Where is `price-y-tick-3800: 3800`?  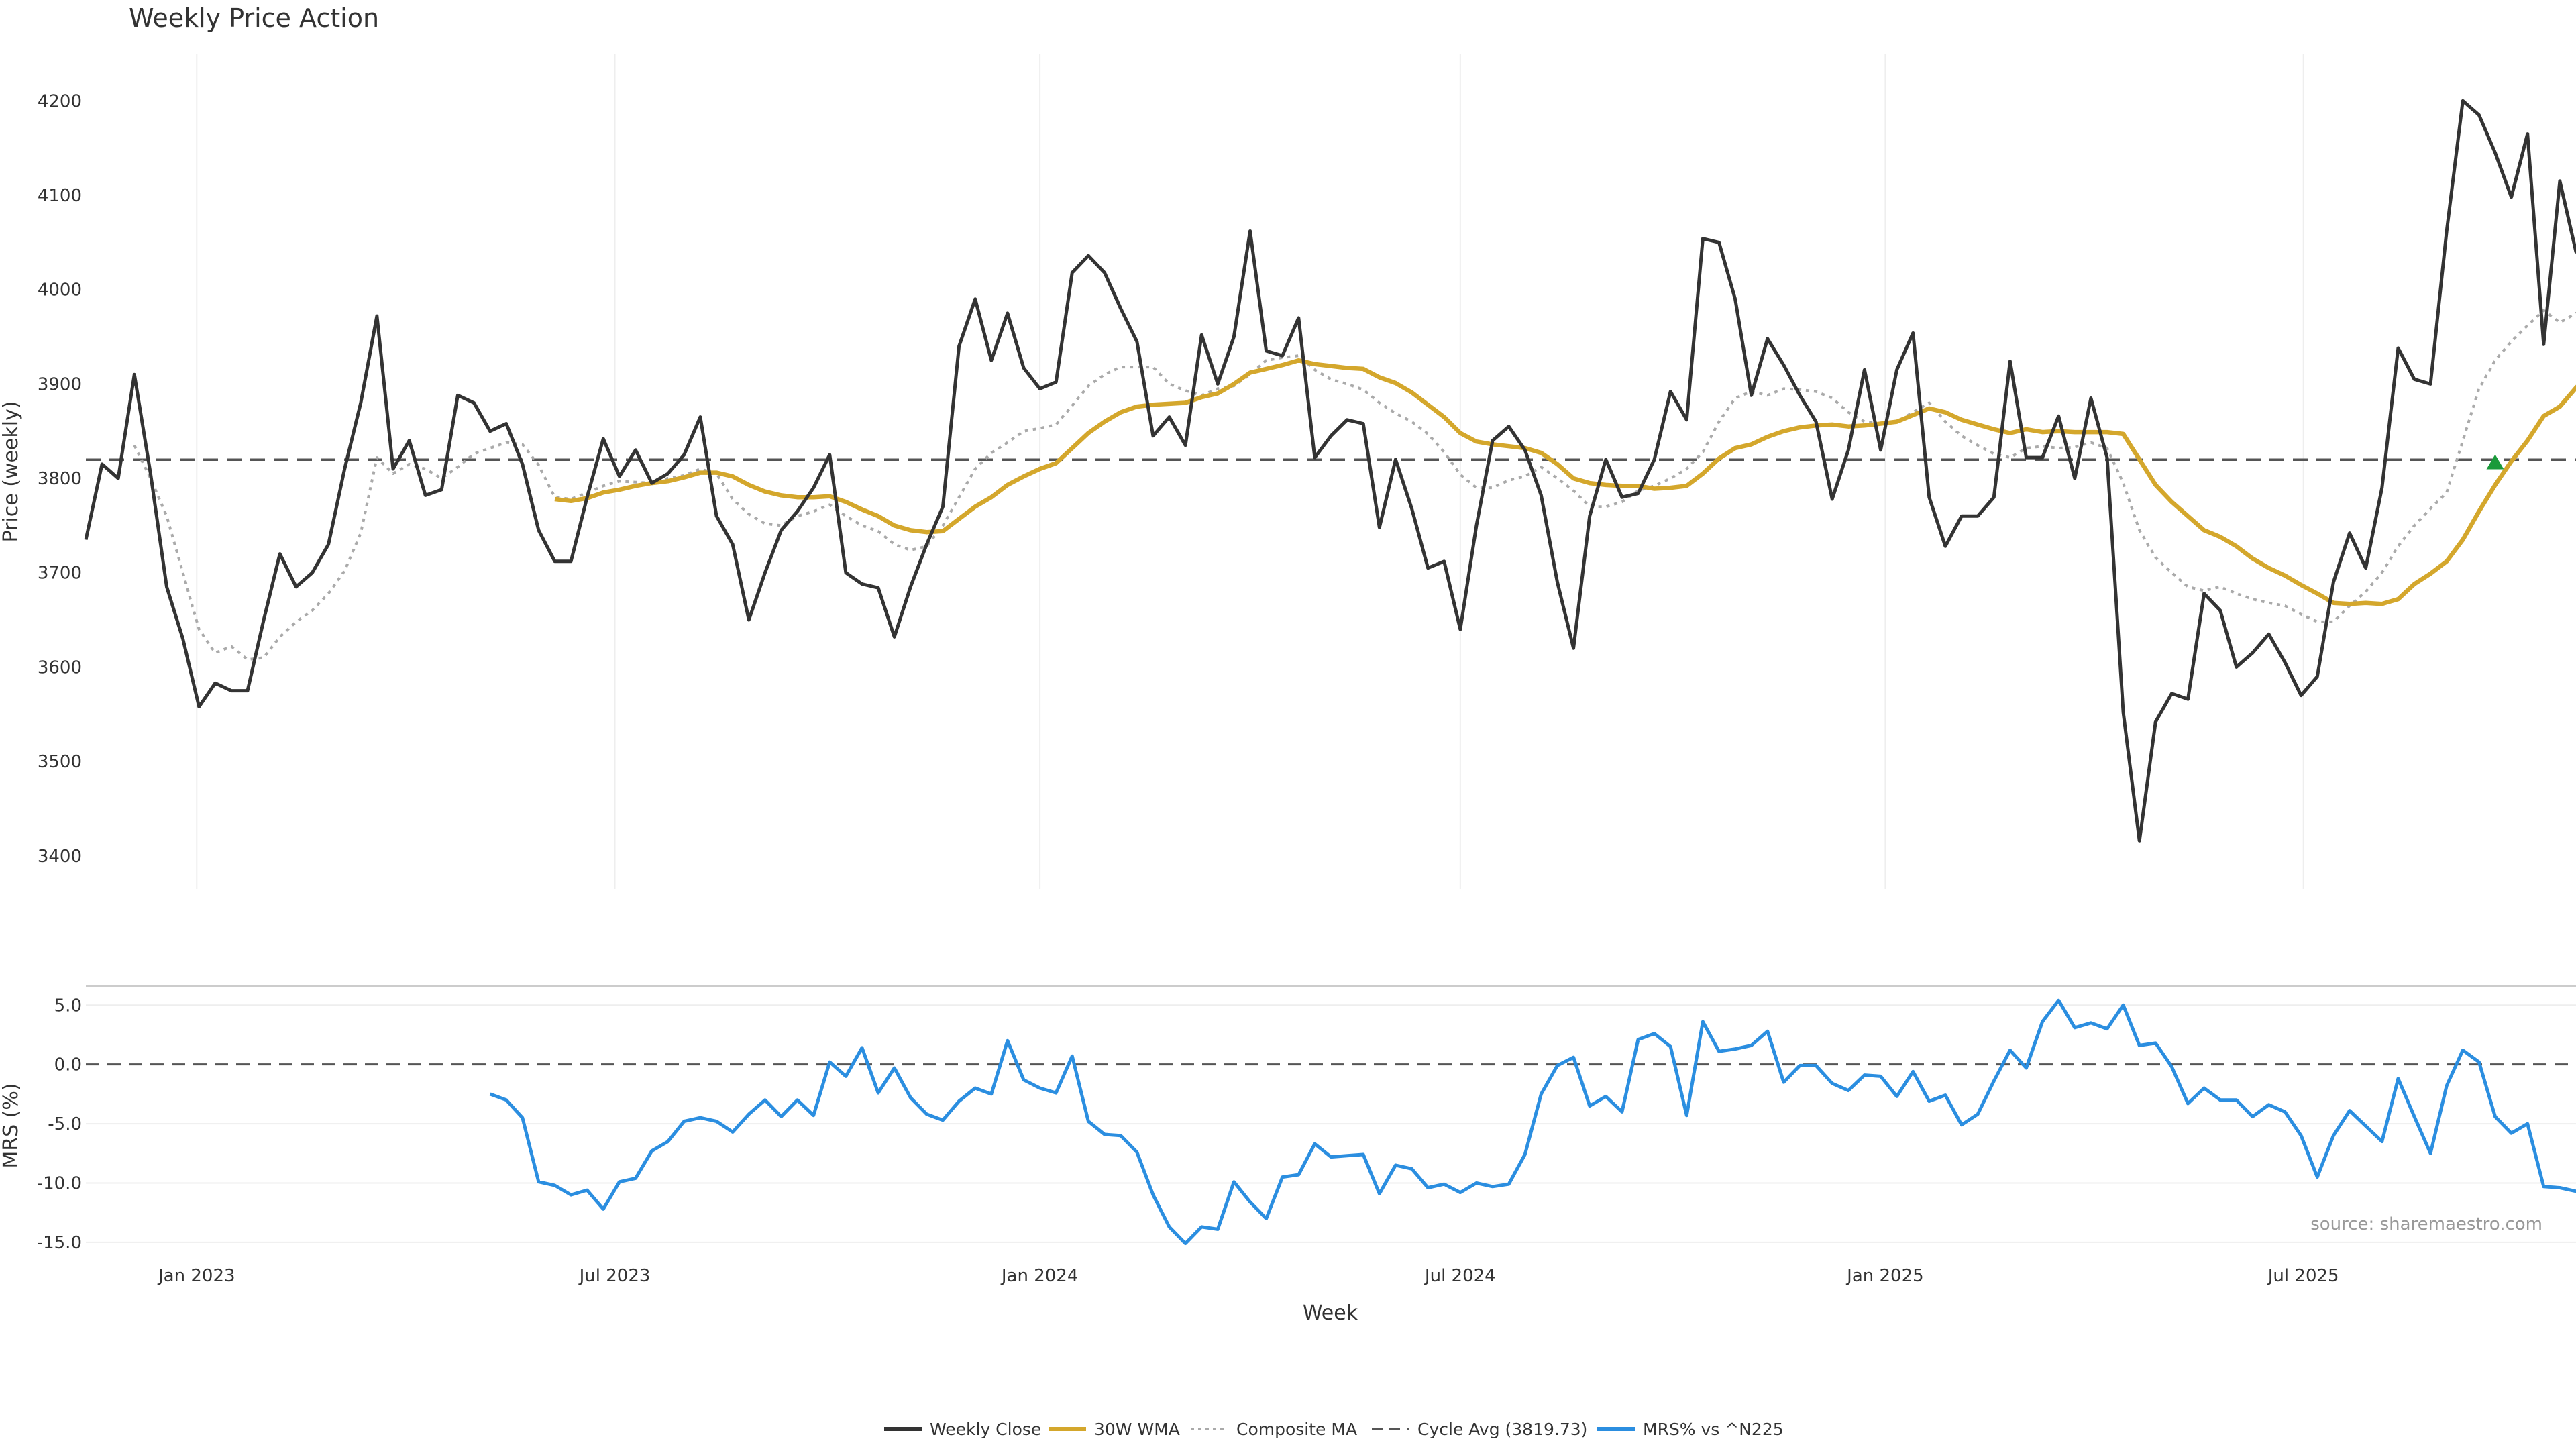 price-y-tick-3800: 3800 is located at coordinates (60, 479).